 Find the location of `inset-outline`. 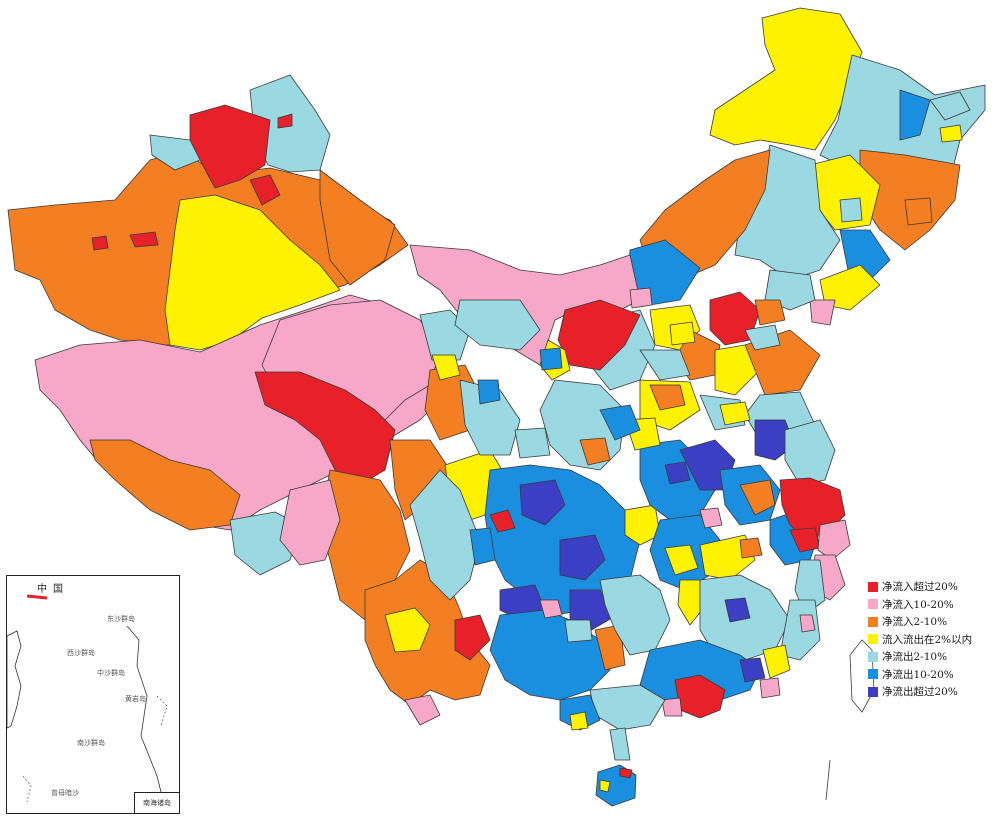

inset-outline is located at coordinates (87, 701).